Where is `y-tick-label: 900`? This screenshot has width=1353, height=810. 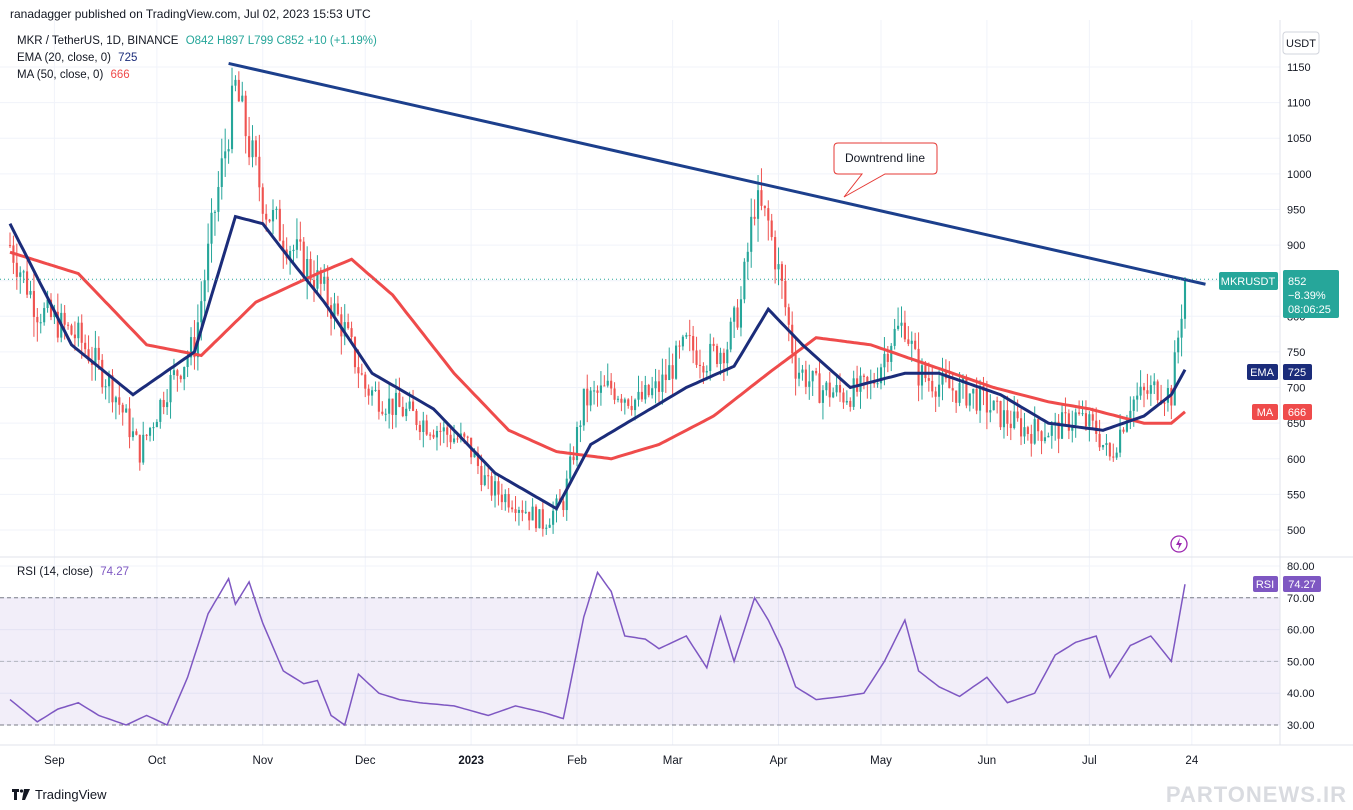 y-tick-label: 900 is located at coordinates (1296, 246).